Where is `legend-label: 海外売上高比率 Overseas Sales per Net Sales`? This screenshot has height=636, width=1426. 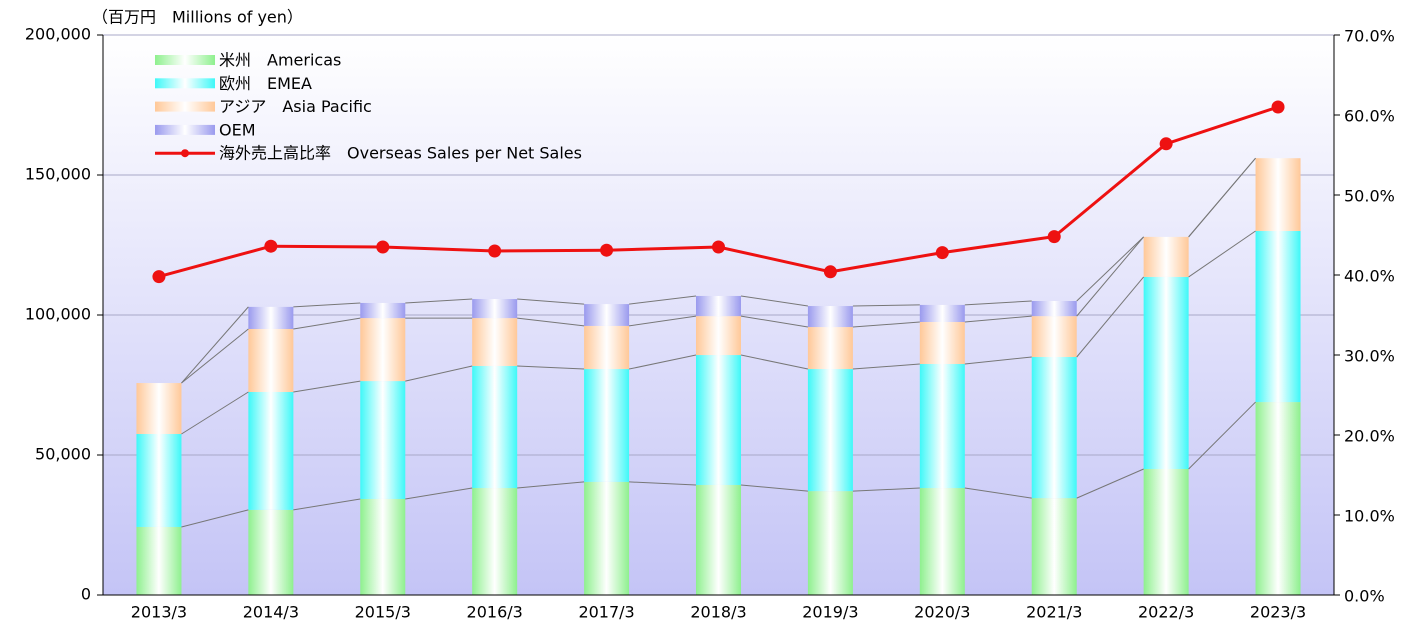
legend-label: 海外売上高比率 Overseas Sales per Net Sales is located at coordinates (400, 153).